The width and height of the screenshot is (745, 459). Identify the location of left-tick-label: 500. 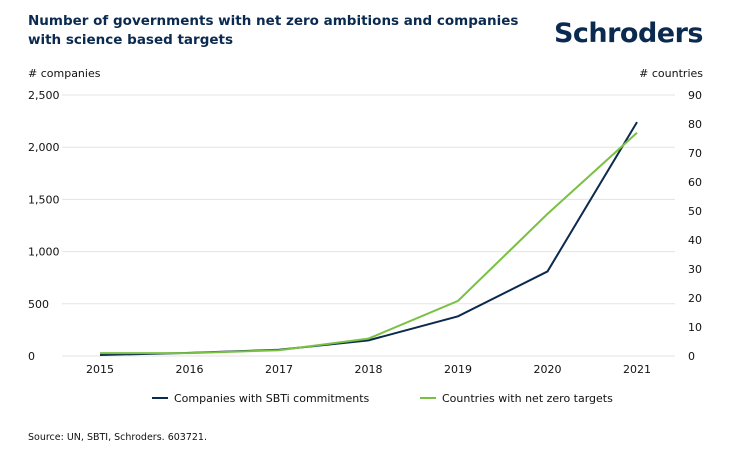
(38, 304).